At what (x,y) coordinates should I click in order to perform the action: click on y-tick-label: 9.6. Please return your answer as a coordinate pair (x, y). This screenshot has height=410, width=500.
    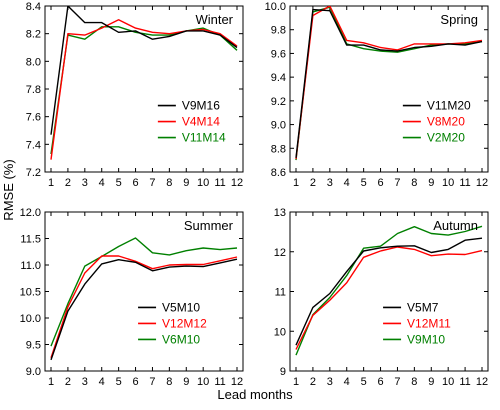
    Looking at the image, I should click on (278, 54).